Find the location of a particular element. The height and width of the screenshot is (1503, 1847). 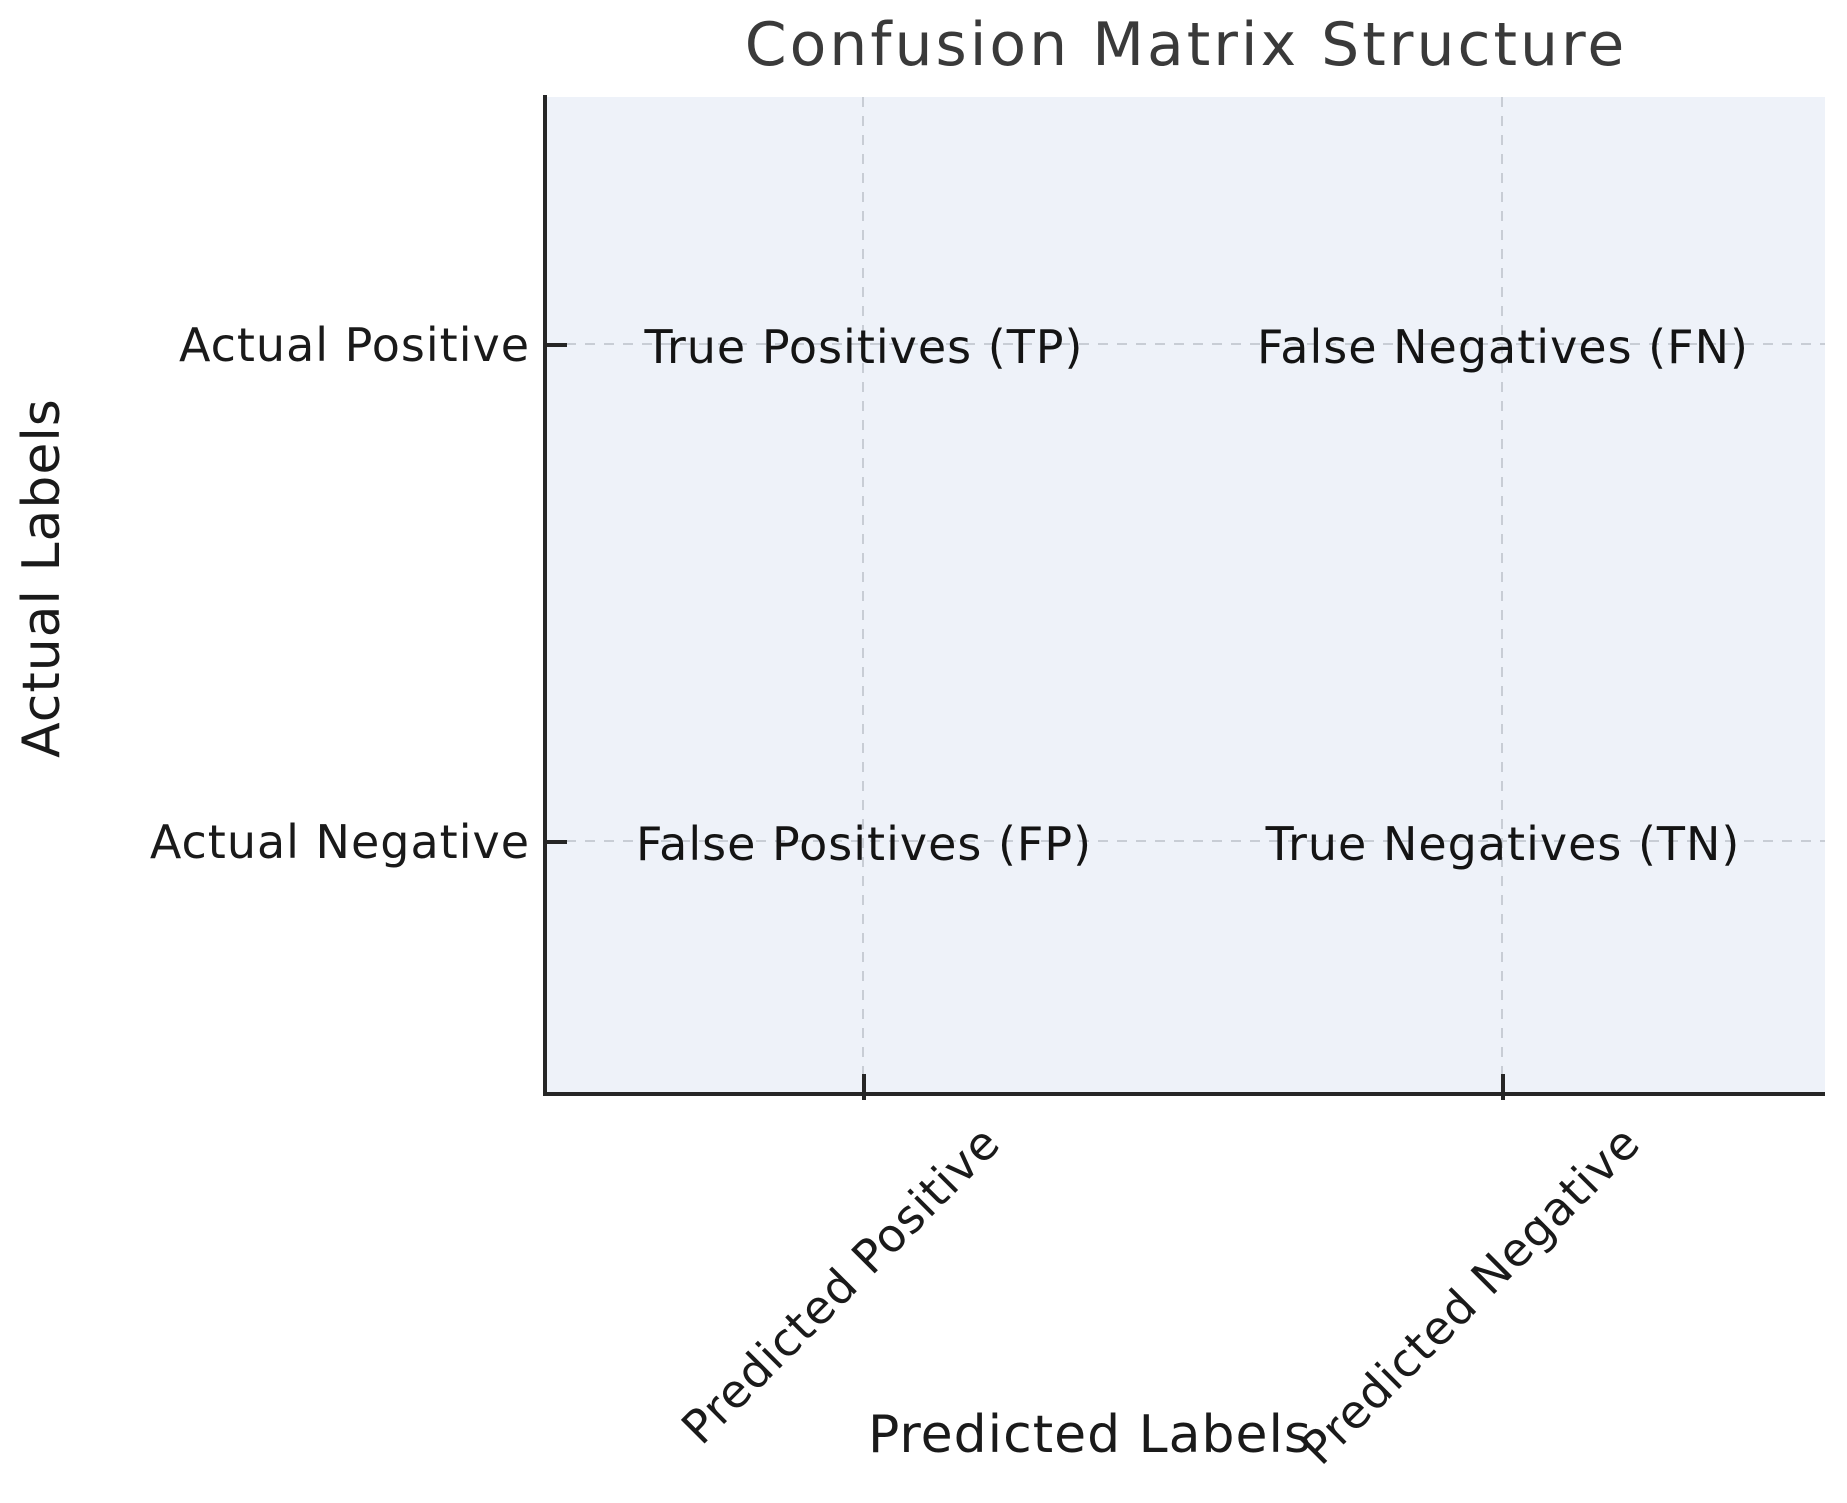

x-tick-mark-predicted-positive is located at coordinates (864, 1087).